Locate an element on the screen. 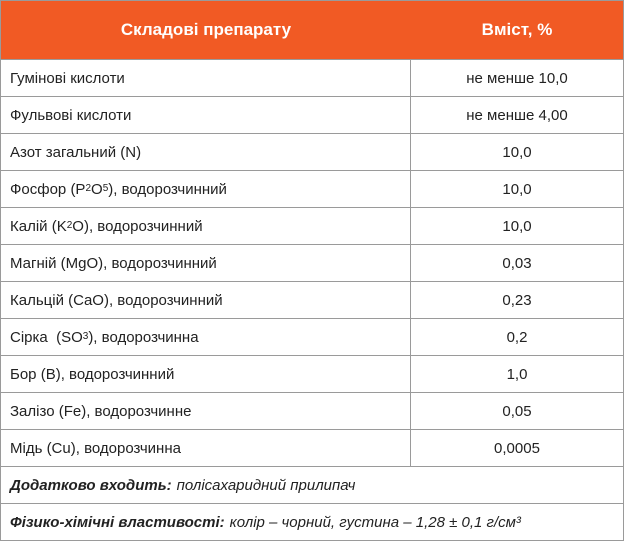 Image resolution: width=625 pixels, height=541 pixels. header-name: Складові препарату is located at coordinates (206, 29).